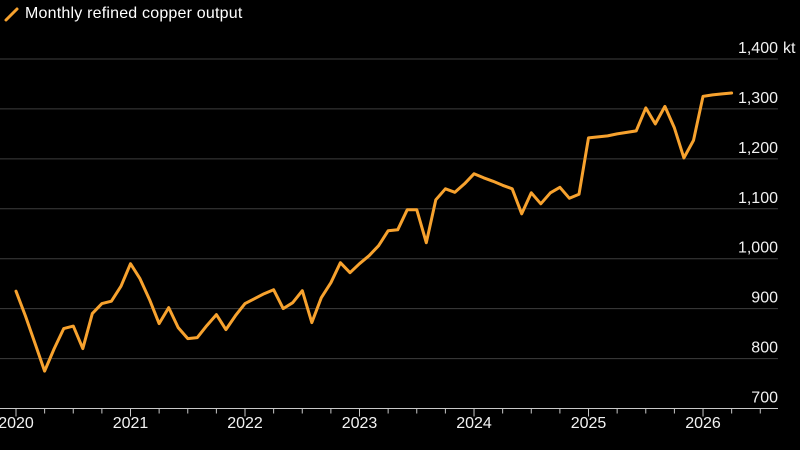  Describe the element at coordinates (764, 298) in the screenshot. I see `y-axis-label-900: 900` at that location.